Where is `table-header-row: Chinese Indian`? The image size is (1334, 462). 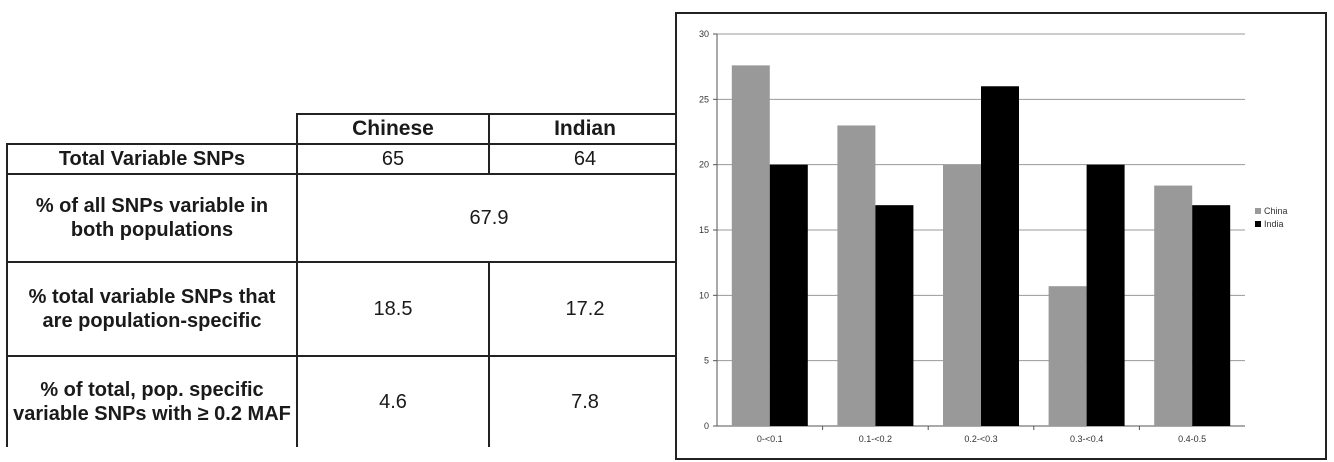 table-header-row: Chinese Indian is located at coordinates (344, 129).